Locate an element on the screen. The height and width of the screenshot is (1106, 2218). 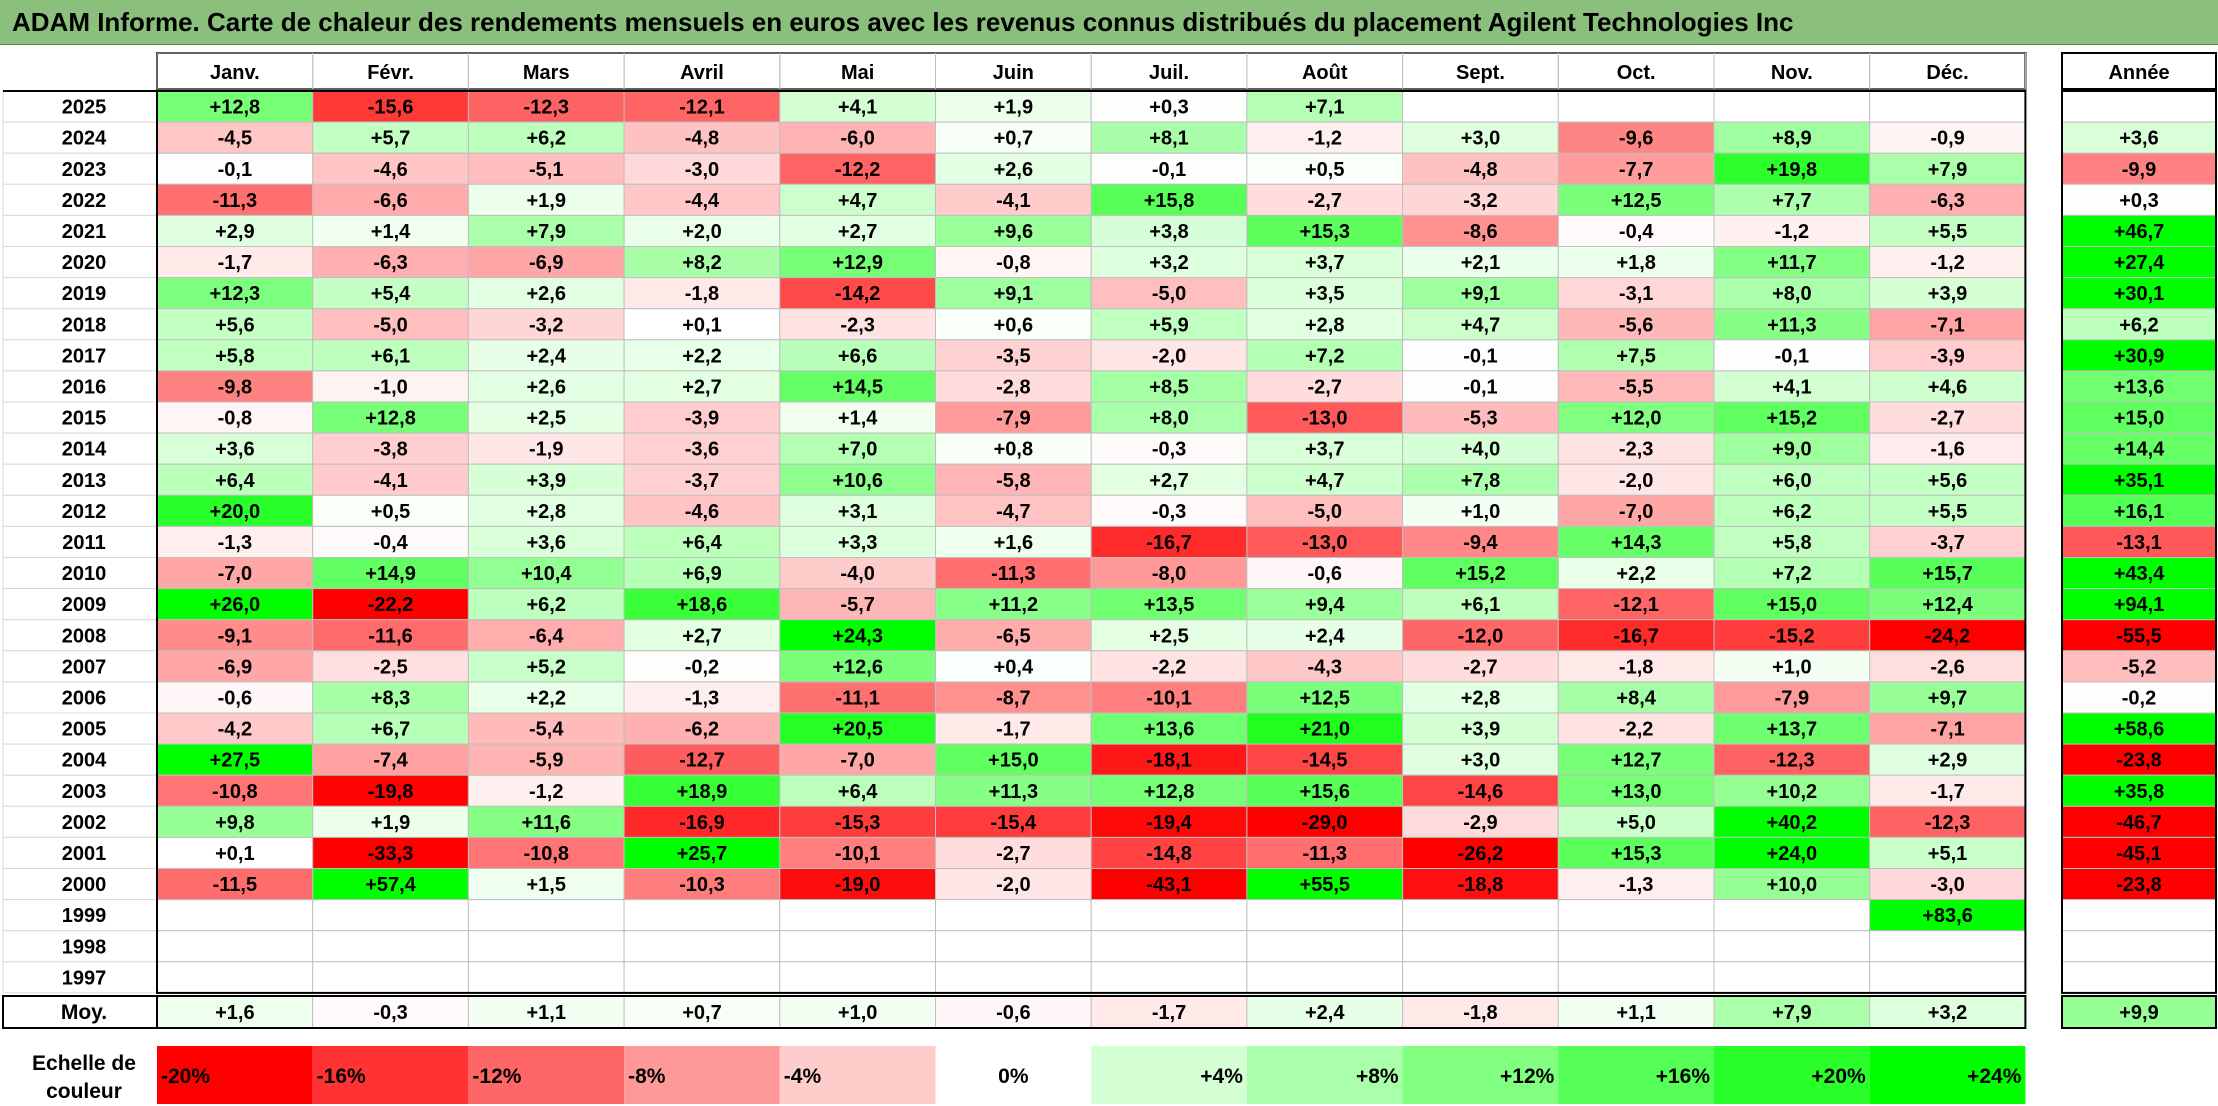
heatmap-cell-label: +19,8 is located at coordinates (1792, 170).